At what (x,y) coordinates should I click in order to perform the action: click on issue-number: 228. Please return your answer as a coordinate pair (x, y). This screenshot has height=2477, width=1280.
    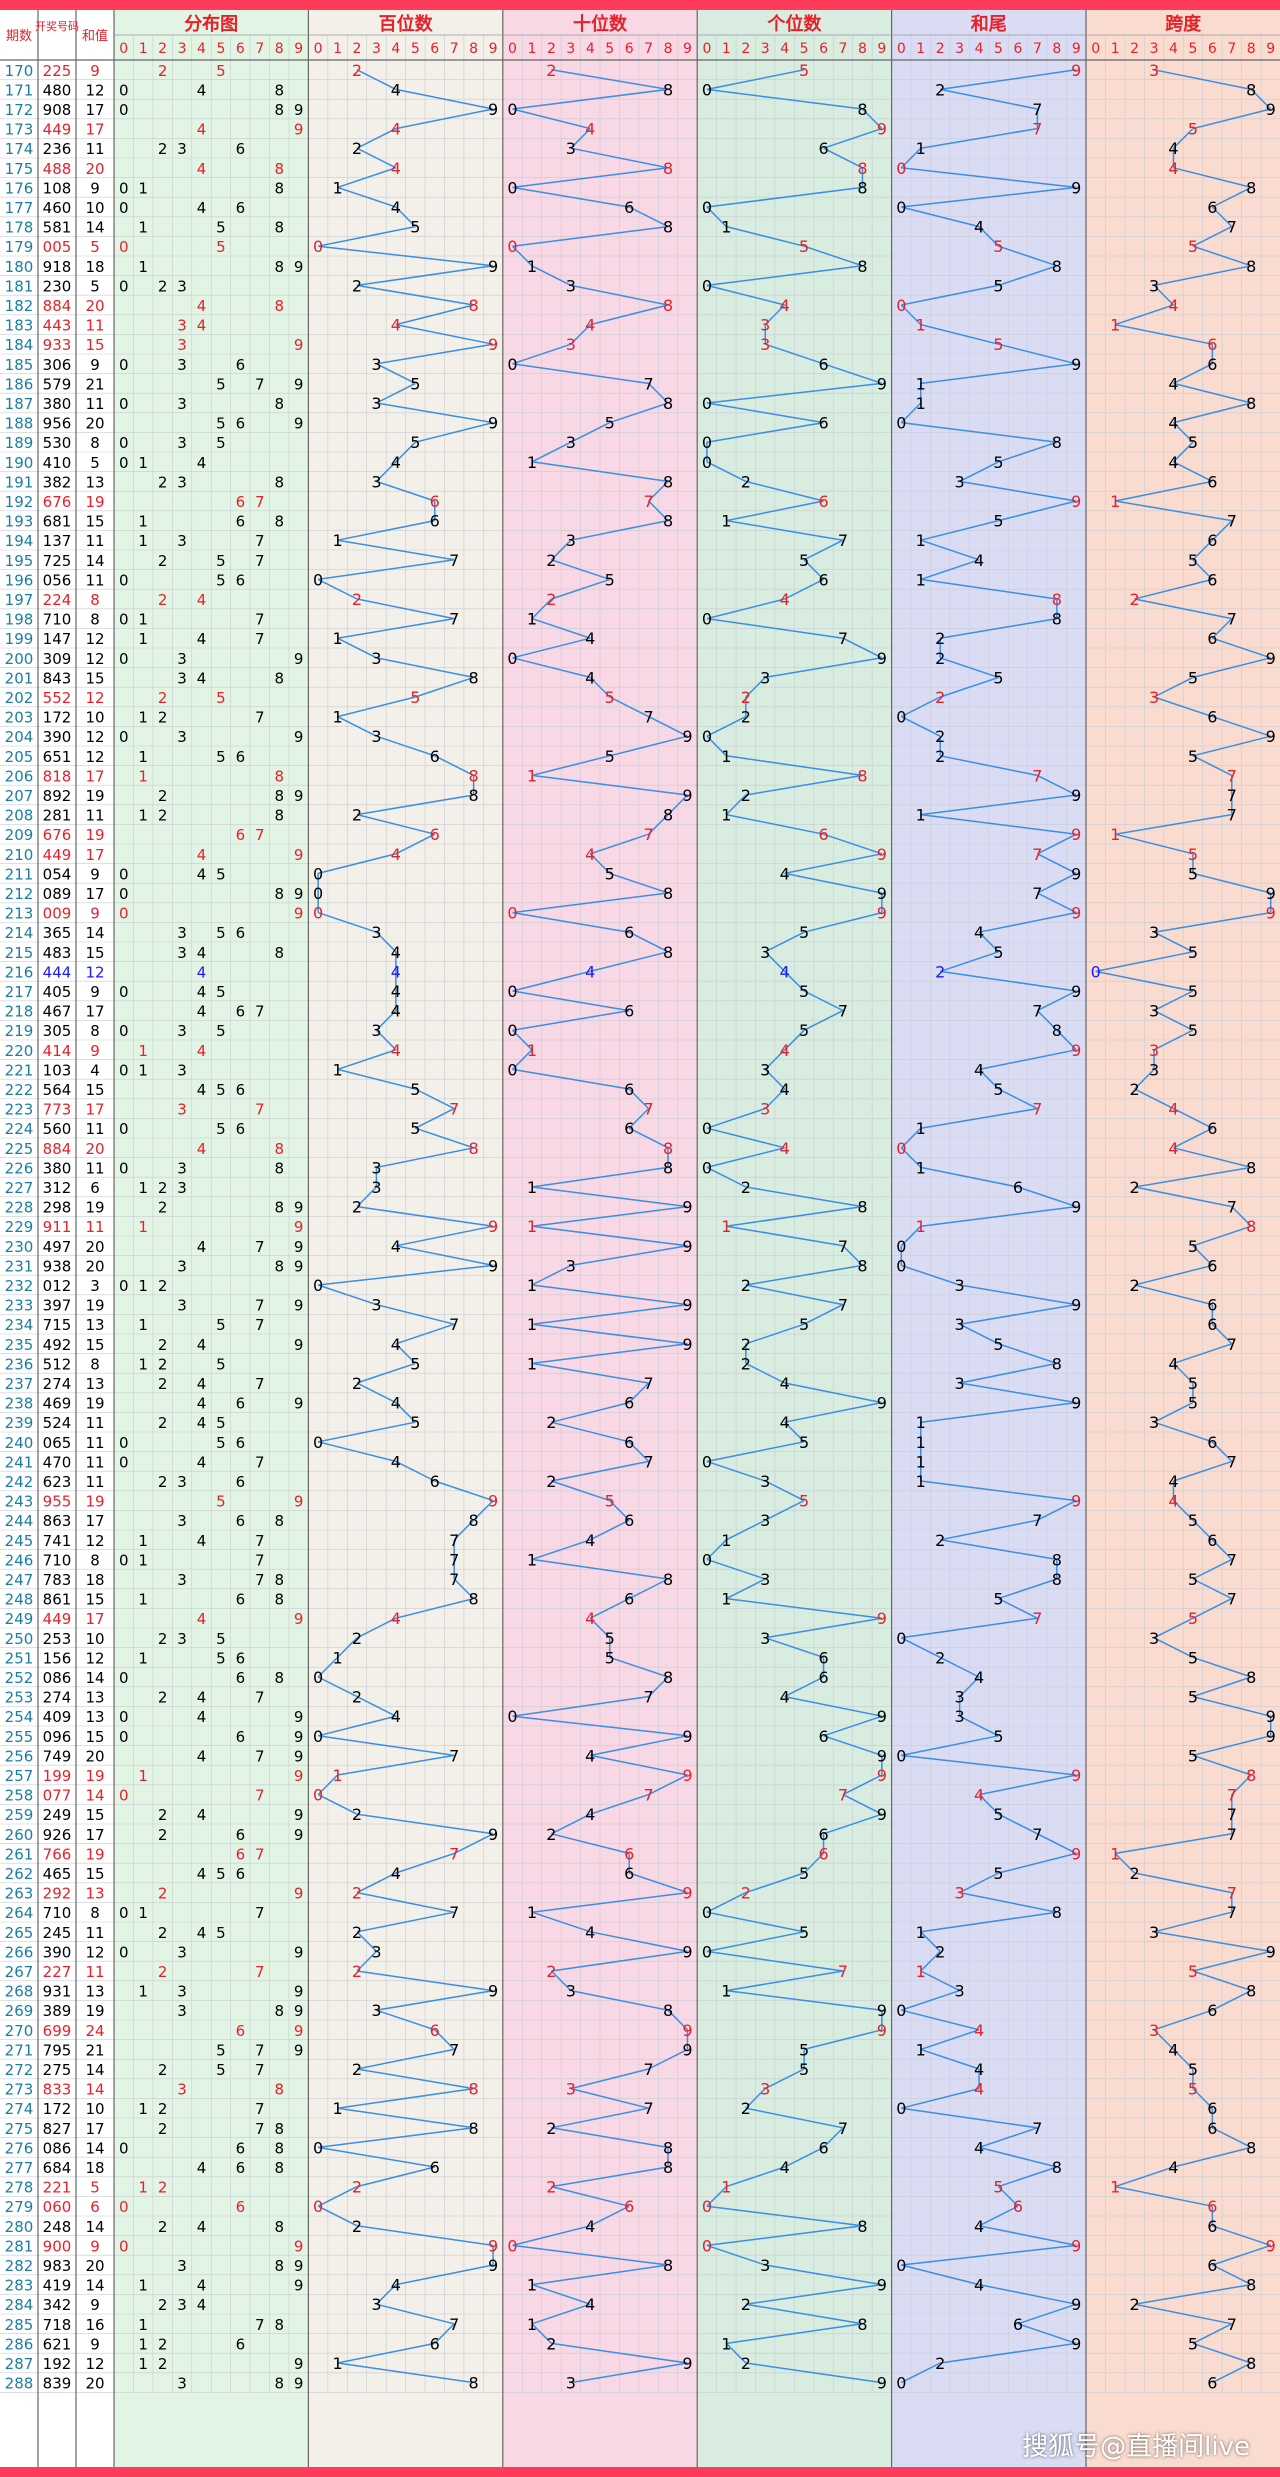
    Looking at the image, I should click on (19, 1208).